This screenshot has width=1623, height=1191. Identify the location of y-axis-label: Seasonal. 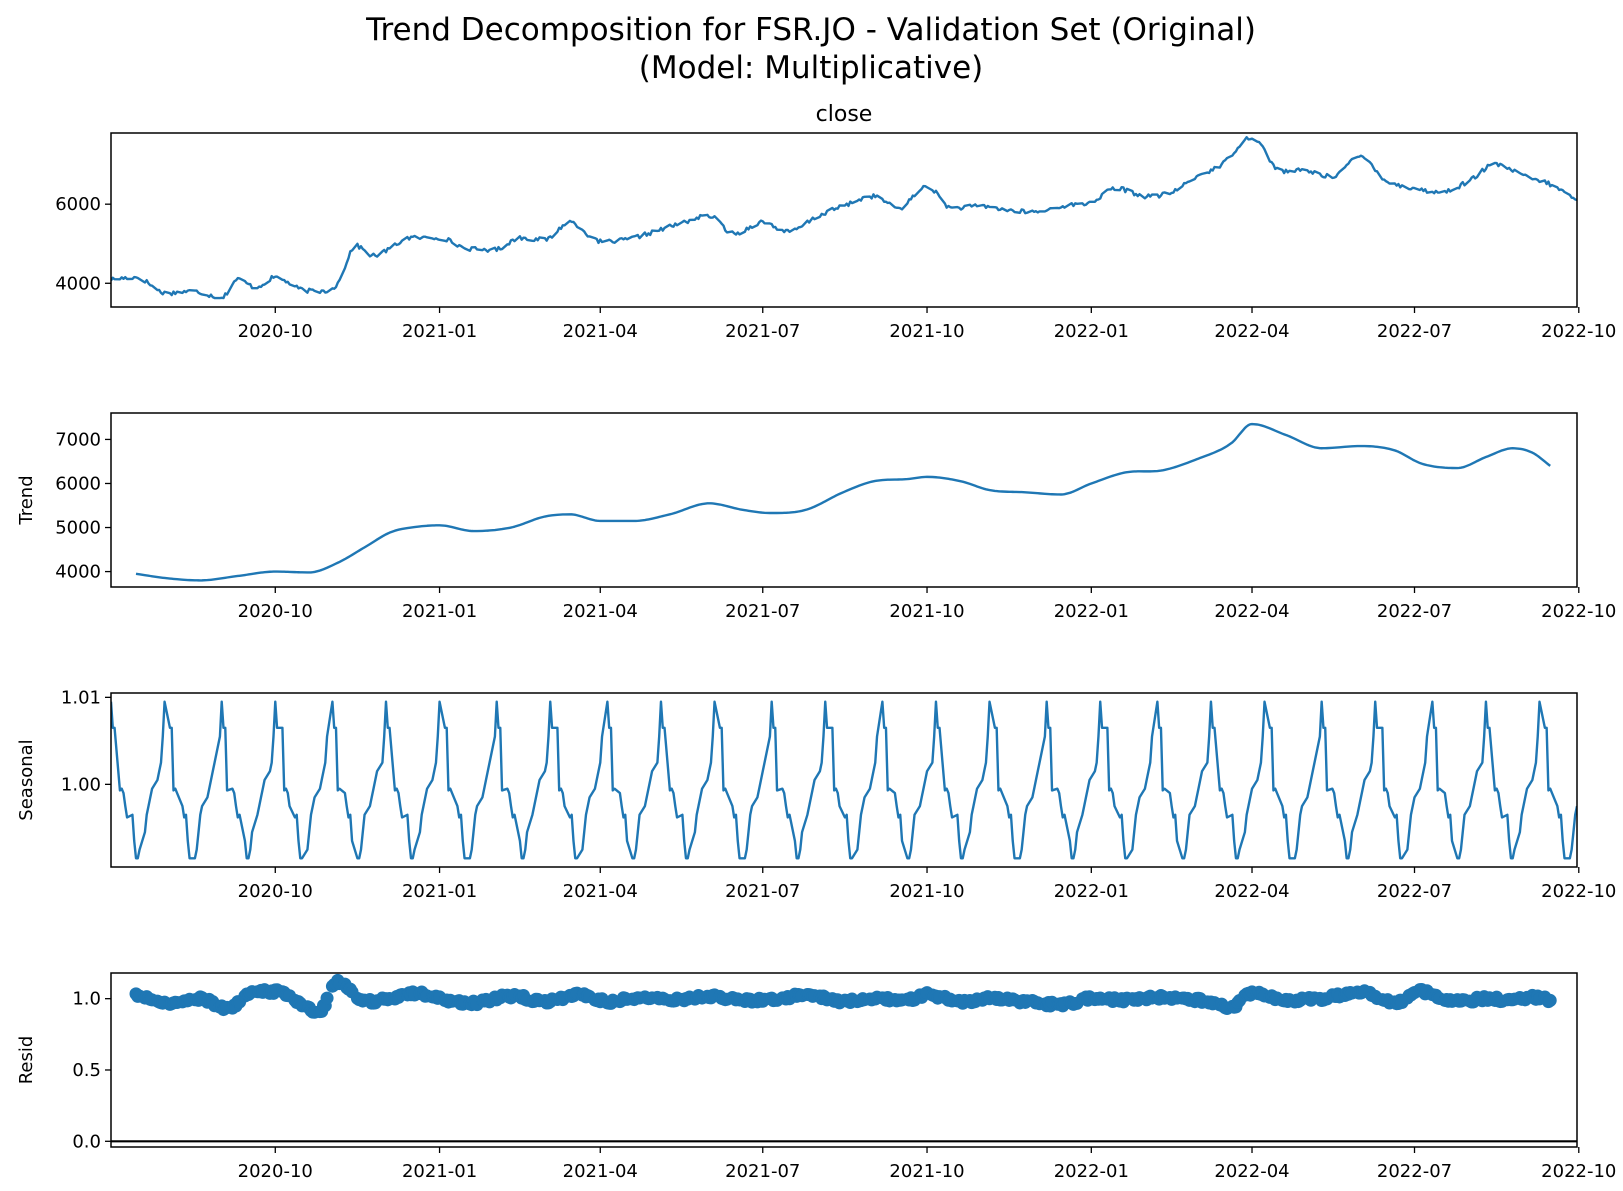
(26, 779).